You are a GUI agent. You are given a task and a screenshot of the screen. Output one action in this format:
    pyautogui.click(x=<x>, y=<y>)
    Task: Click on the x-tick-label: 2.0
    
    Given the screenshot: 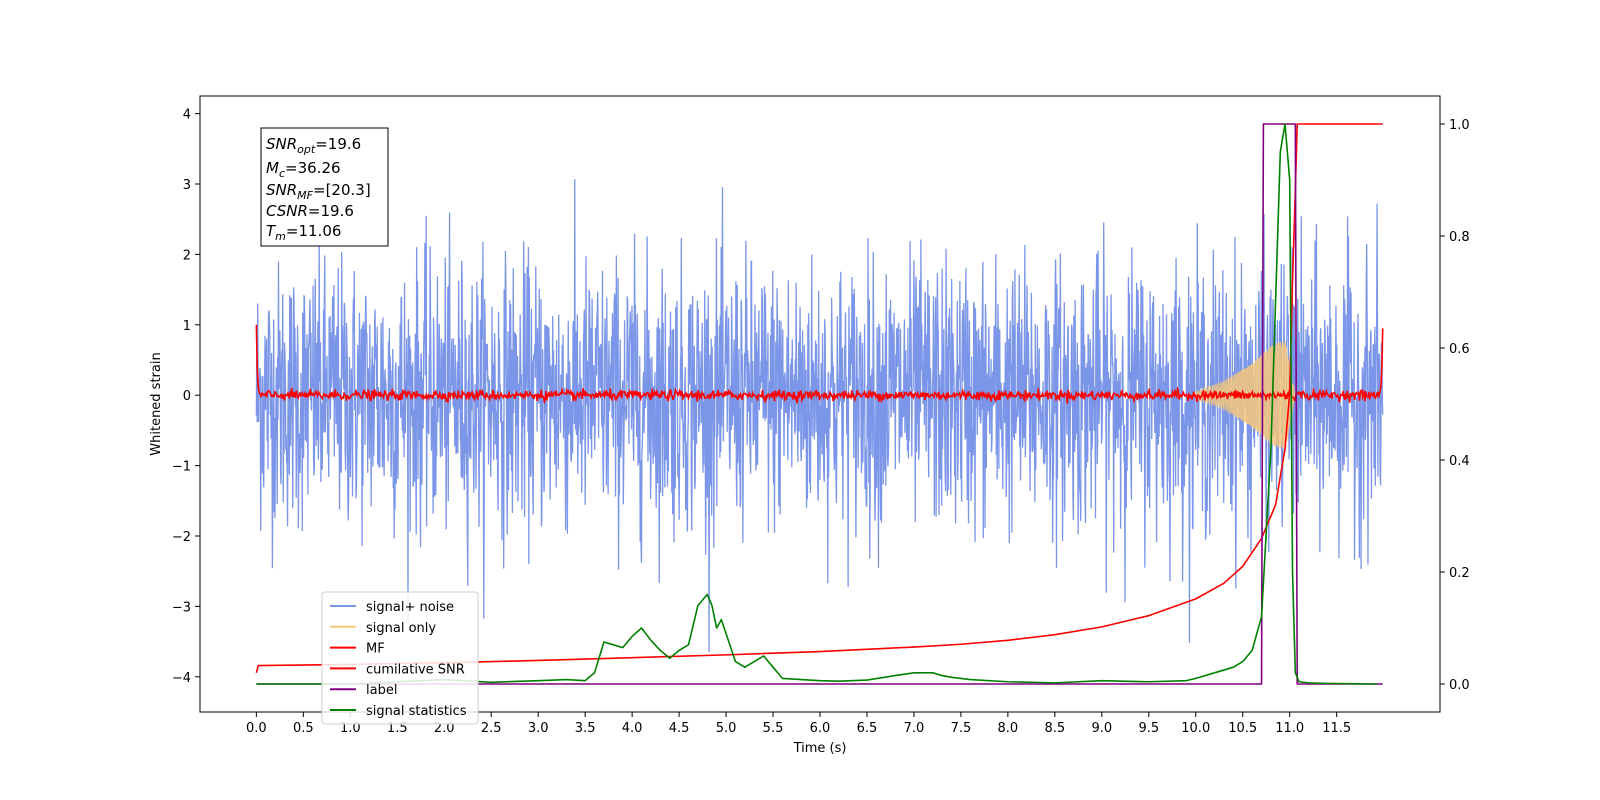 What is the action you would take?
    pyautogui.click(x=444, y=728)
    